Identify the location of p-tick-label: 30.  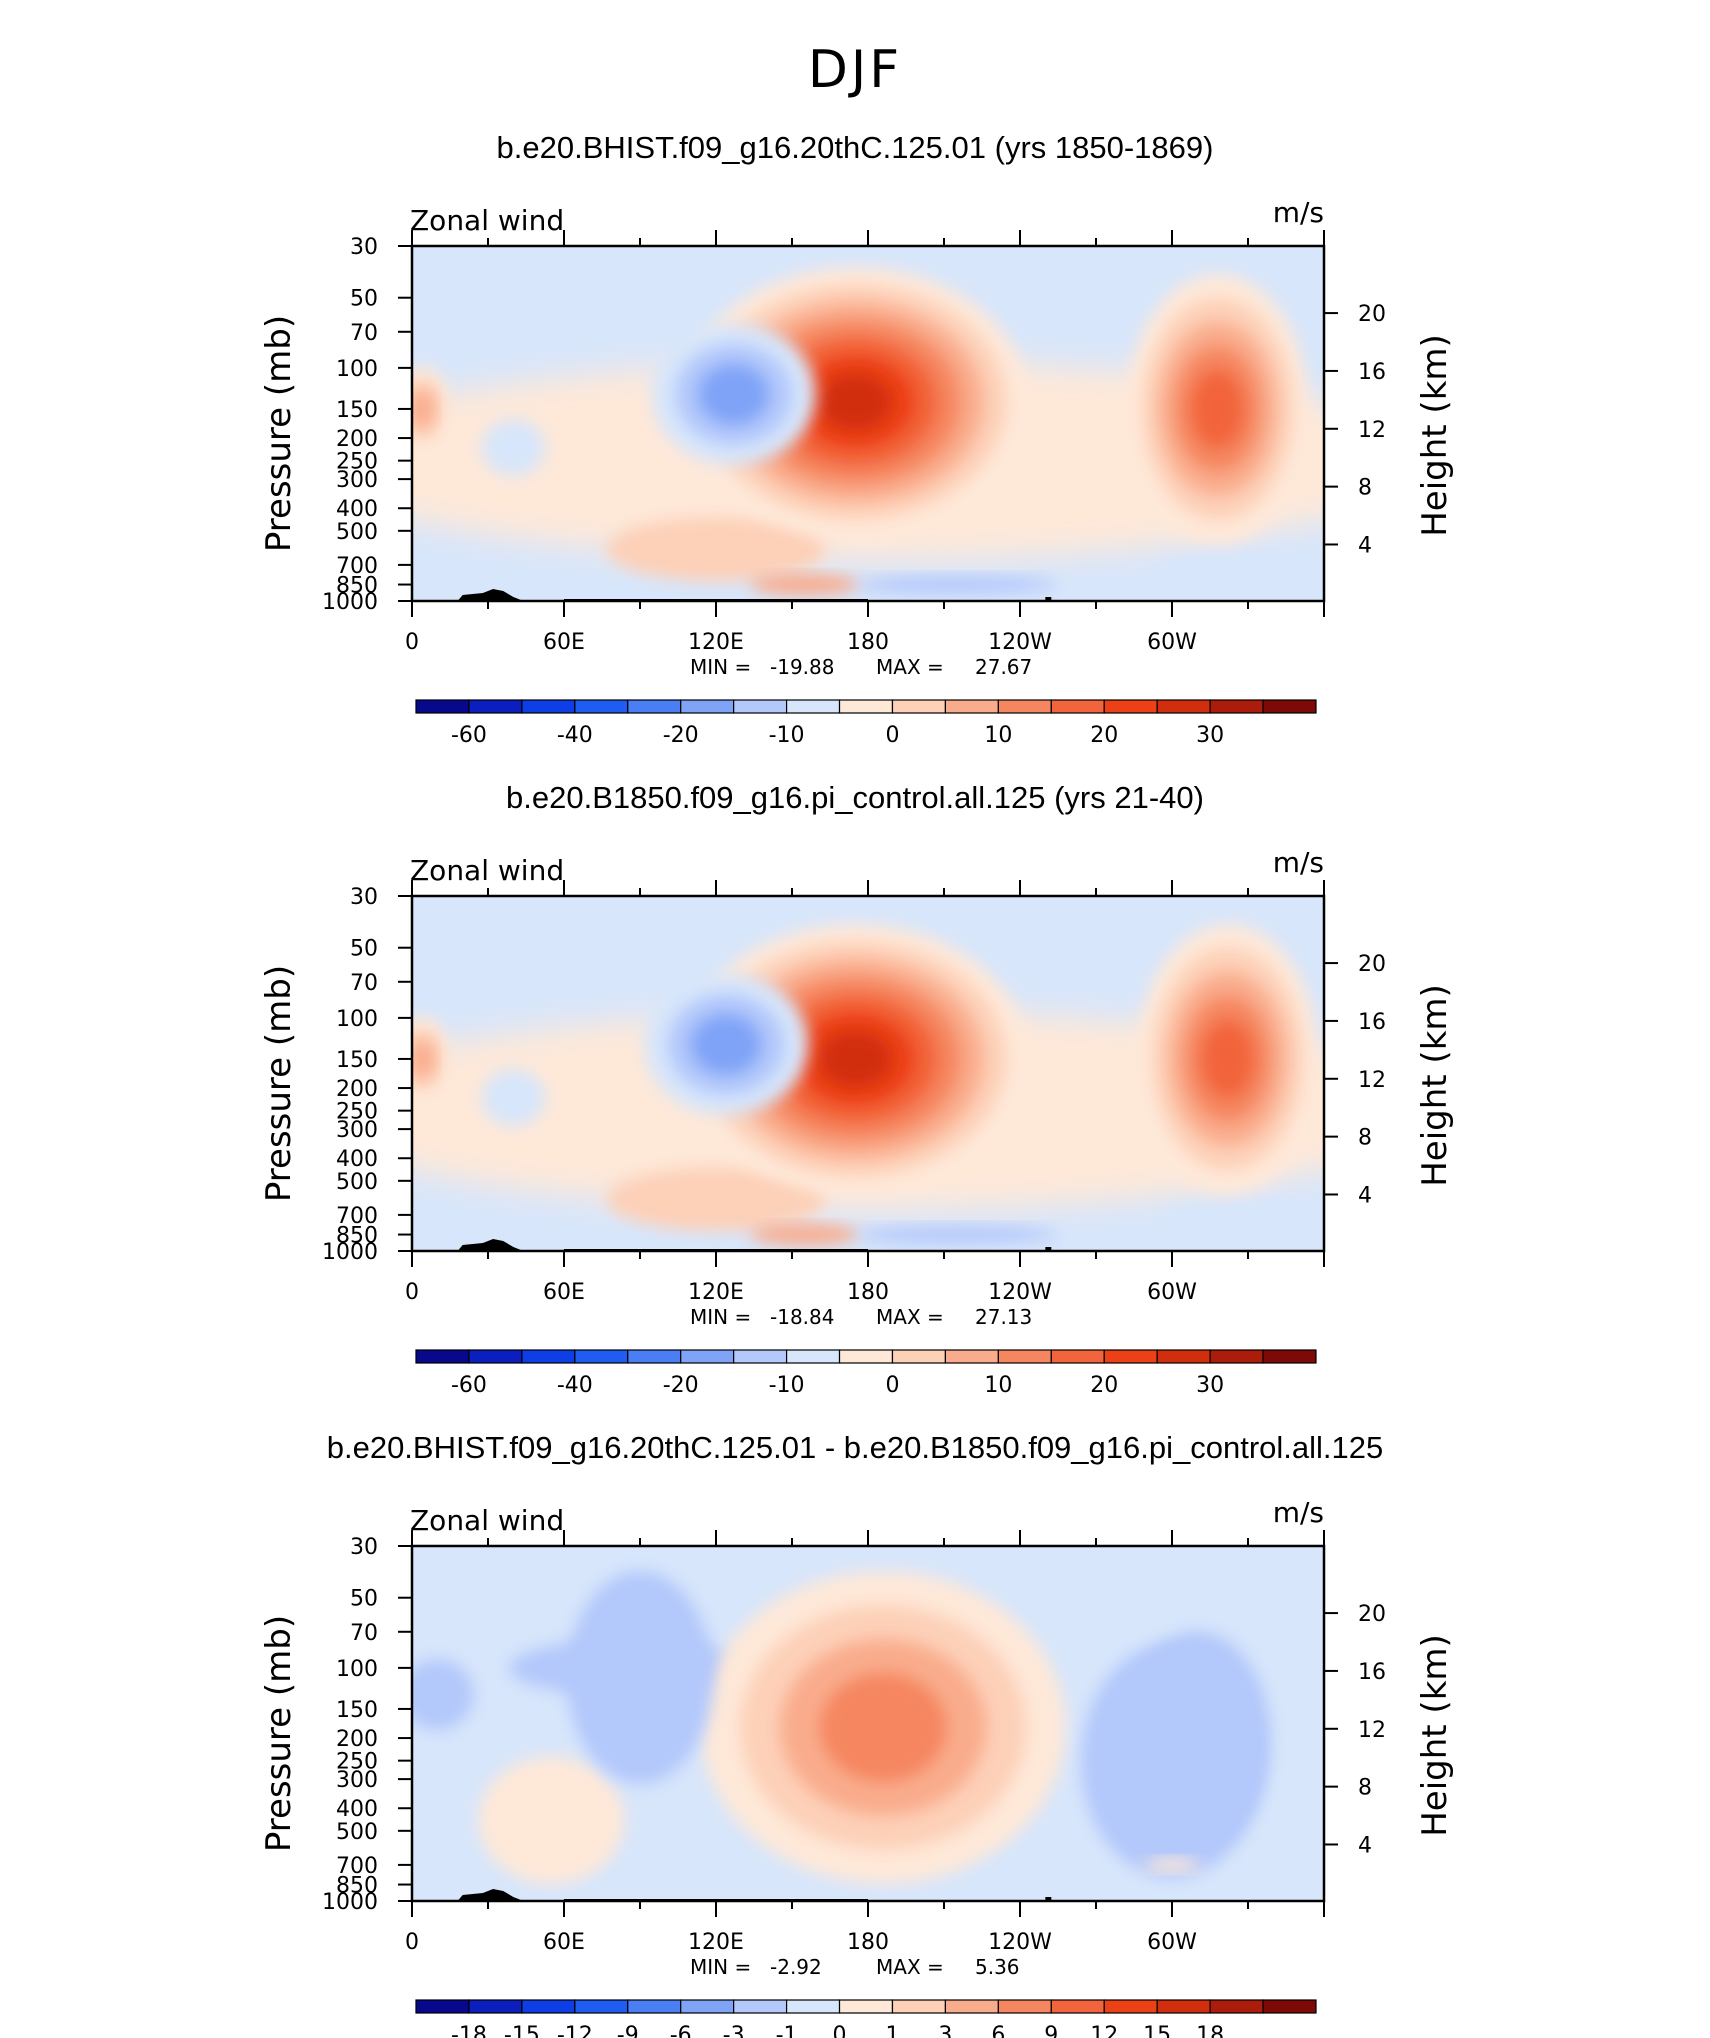
(364, 247).